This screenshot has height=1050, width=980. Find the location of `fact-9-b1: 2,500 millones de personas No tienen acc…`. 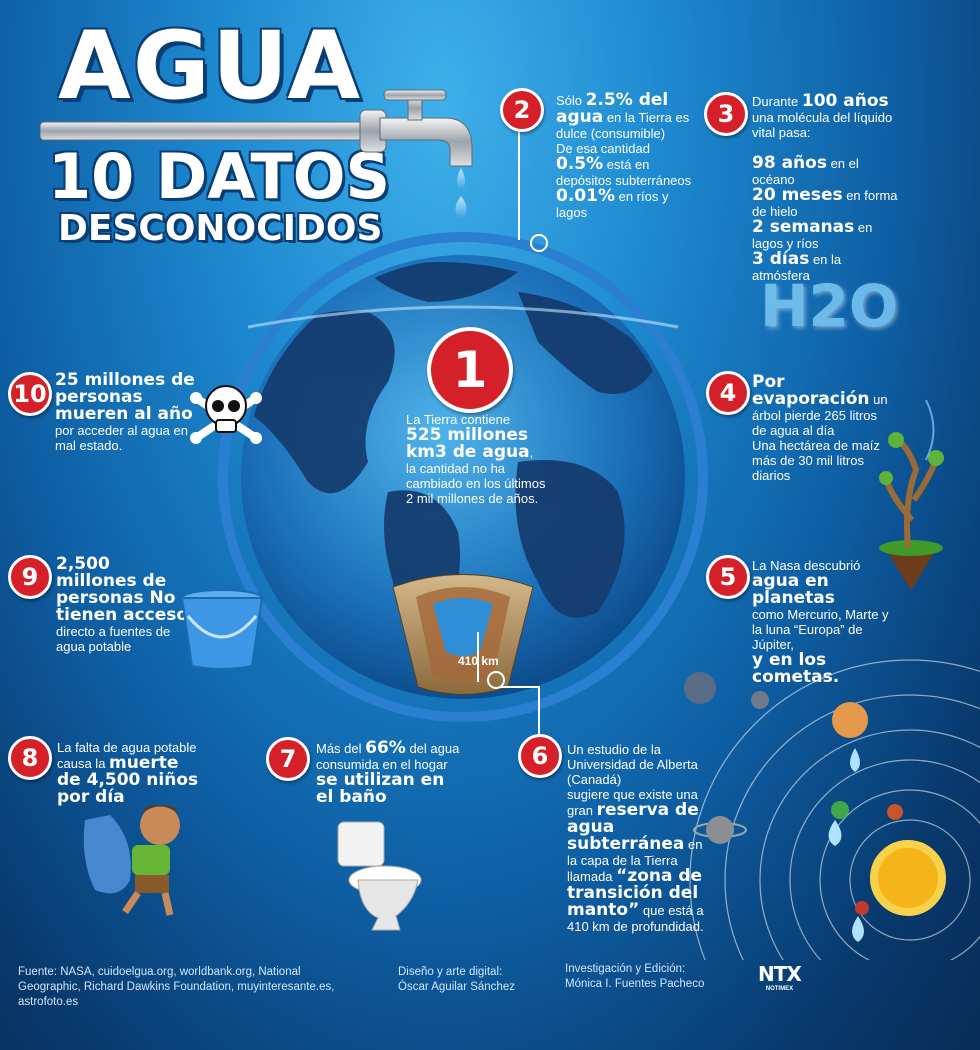

fact-9-b1: 2,500 millones de personas No tienen acc… is located at coordinates (122, 589).